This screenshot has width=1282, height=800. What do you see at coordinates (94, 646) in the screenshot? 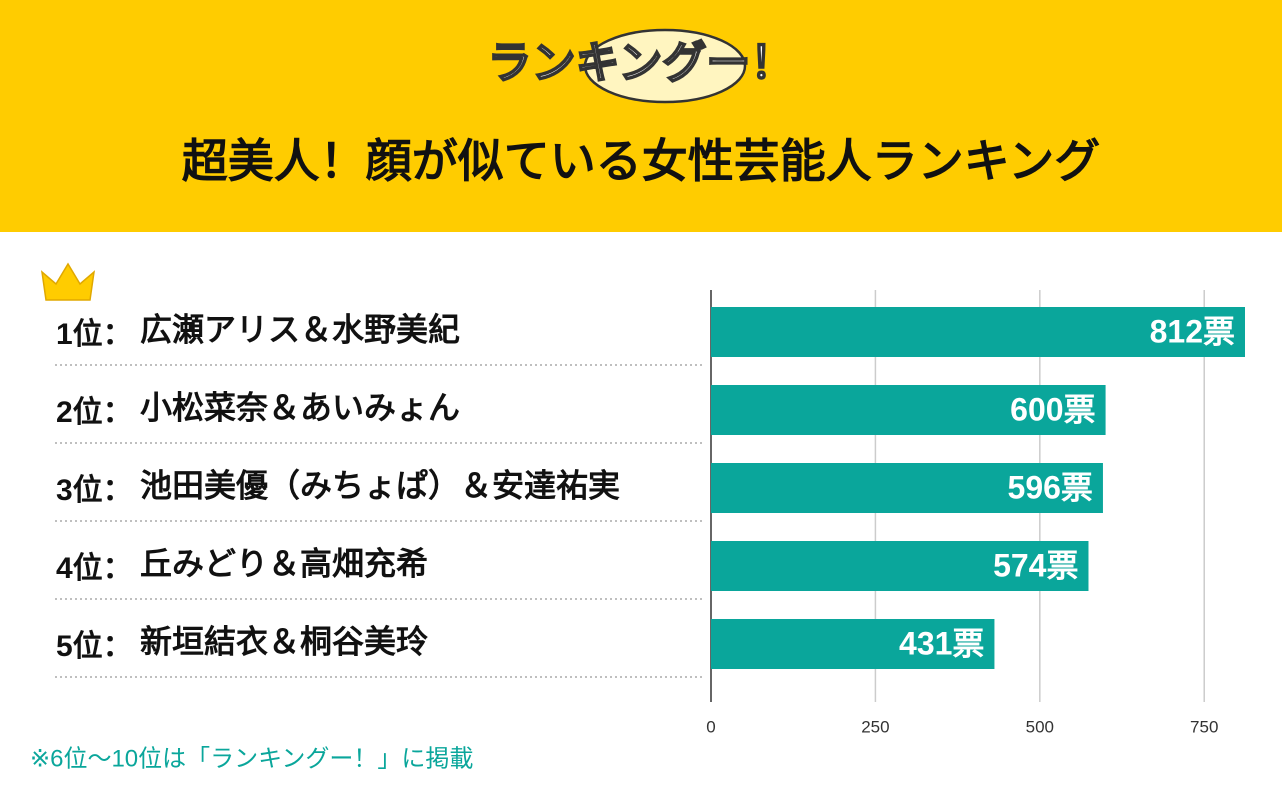
I see `rank-label: 5位：` at bounding box center [94, 646].